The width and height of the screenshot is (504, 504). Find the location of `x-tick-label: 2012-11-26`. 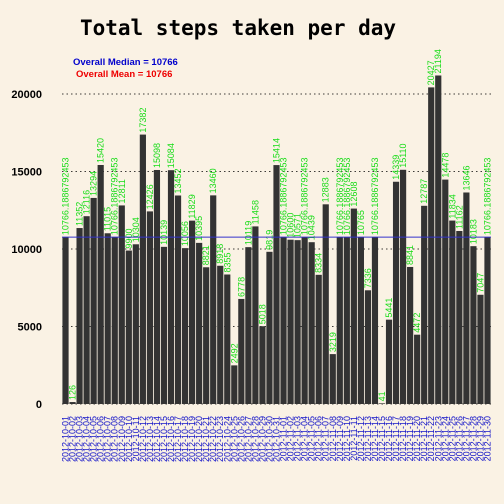

x-tick-label: 2012-11-26 is located at coordinates (459, 438).